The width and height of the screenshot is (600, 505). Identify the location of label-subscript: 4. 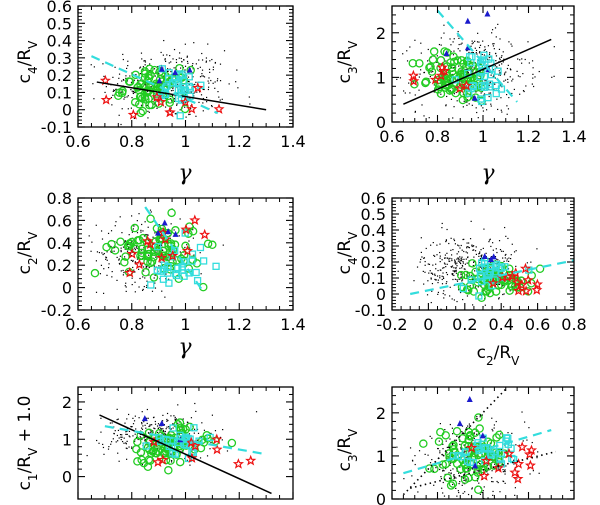
(353, 261).